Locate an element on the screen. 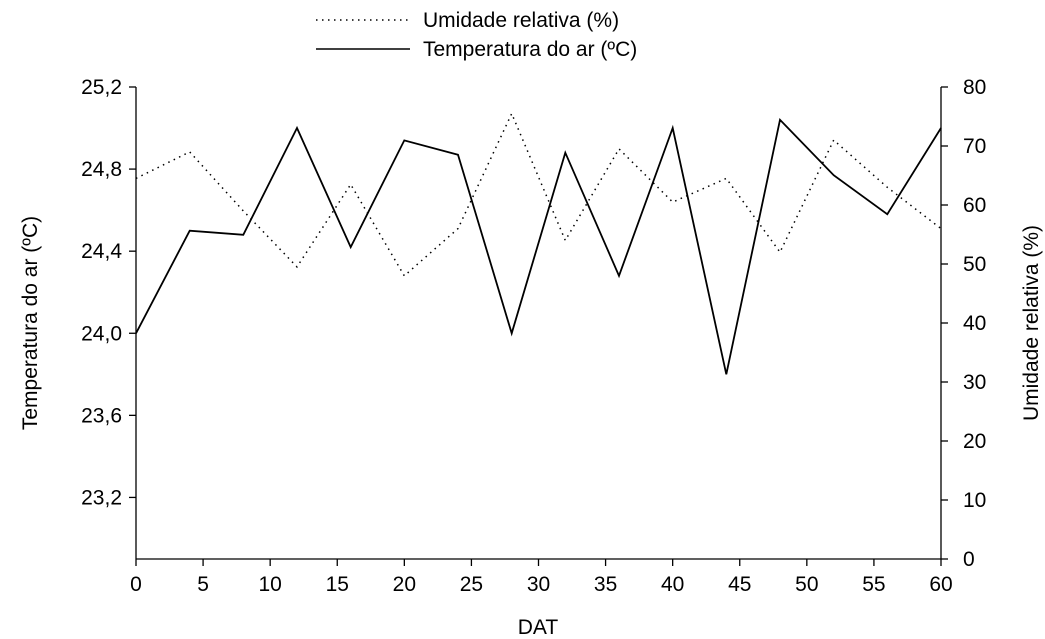 The width and height of the screenshot is (1045, 639). right-y-tick-label: 50 is located at coordinates (974, 264).